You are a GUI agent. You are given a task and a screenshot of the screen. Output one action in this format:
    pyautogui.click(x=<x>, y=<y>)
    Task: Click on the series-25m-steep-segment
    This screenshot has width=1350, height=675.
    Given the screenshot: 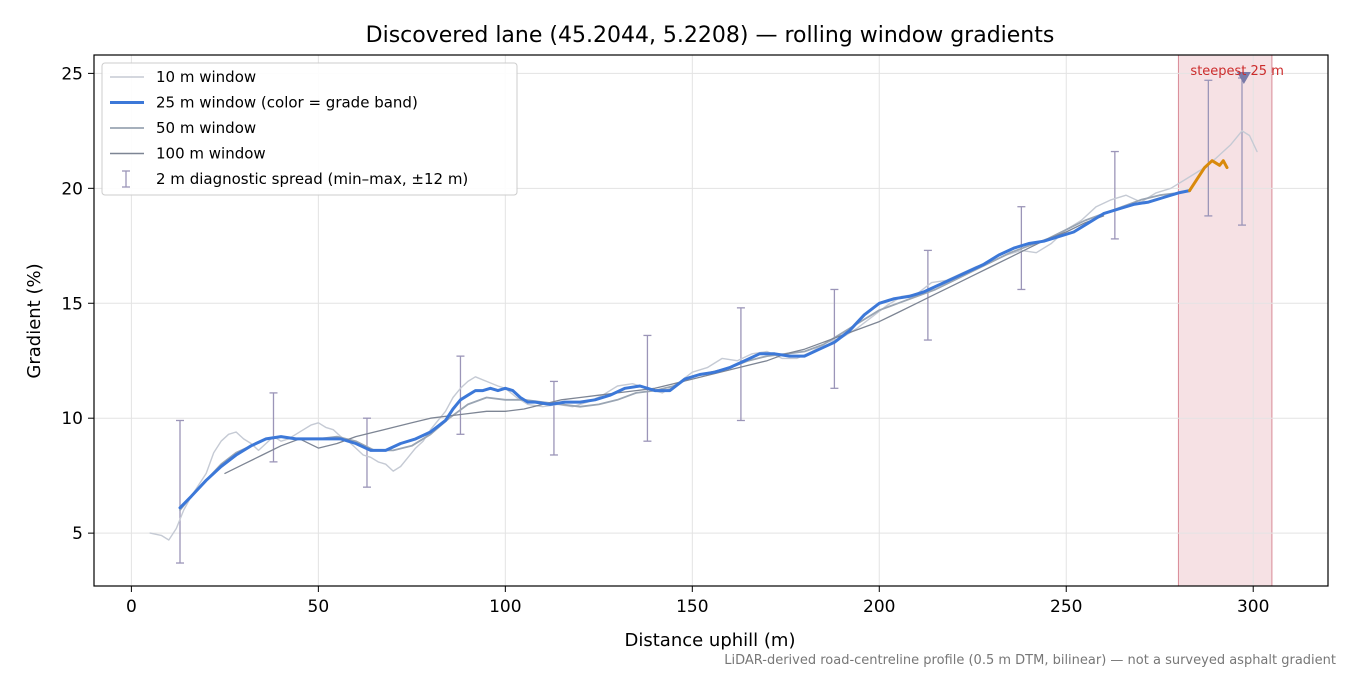 What is the action you would take?
    pyautogui.click(x=1208, y=176)
    